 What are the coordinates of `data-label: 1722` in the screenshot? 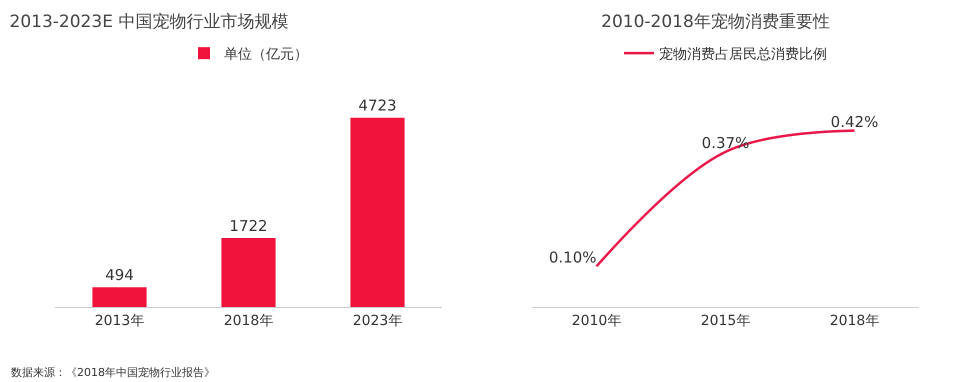 It's located at (248, 225).